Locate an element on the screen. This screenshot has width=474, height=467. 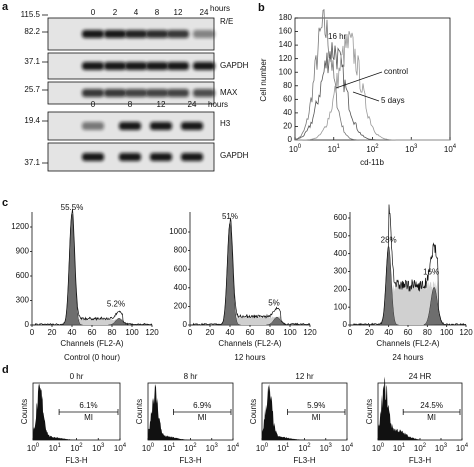
lane-label: 12 is located at coordinates (161, 104).